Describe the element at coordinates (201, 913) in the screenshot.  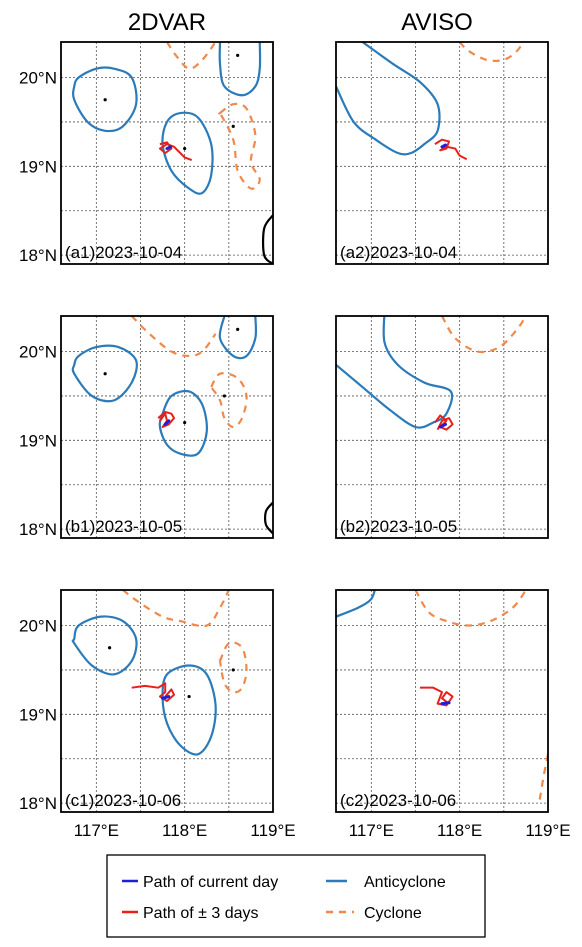
I see `legend-label-past: Path of ± 3 days` at that location.